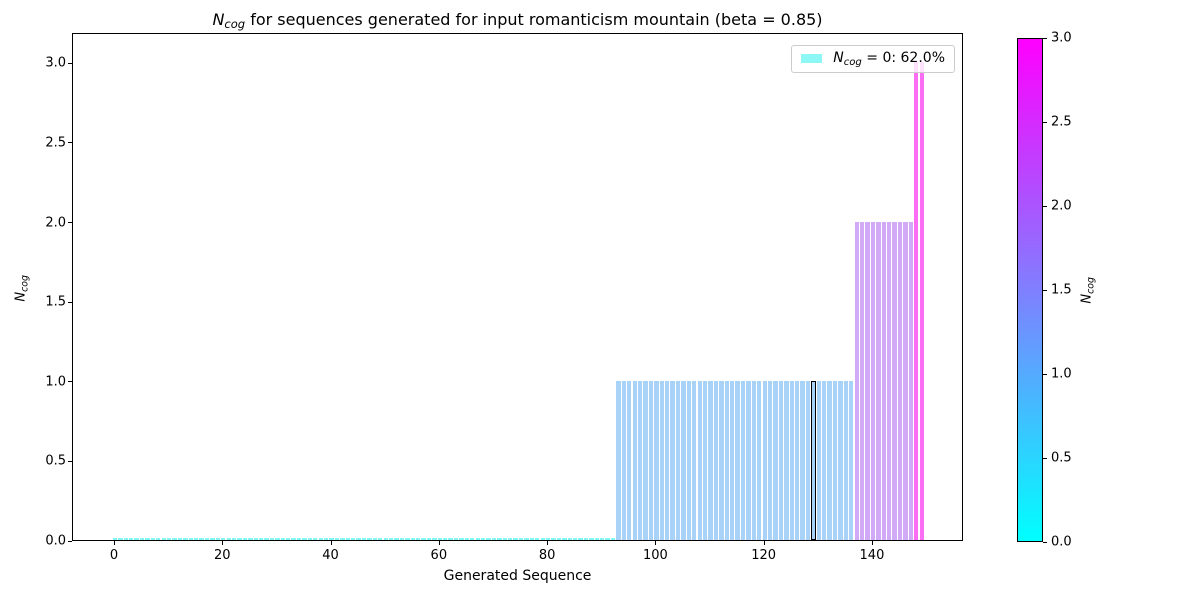 The width and height of the screenshot is (1200, 600). Describe the element at coordinates (813, 460) in the screenshot. I see `highlighted-bar` at that location.